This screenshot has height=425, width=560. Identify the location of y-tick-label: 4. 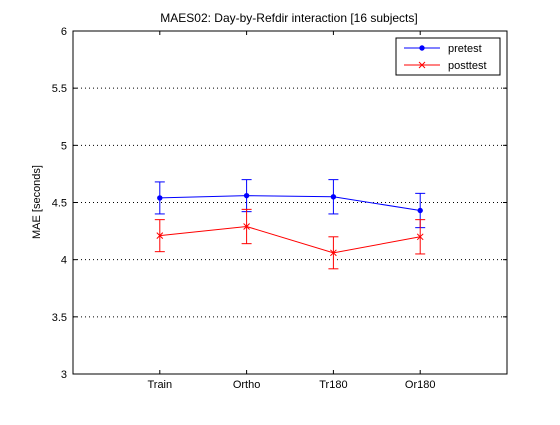
(64, 261).